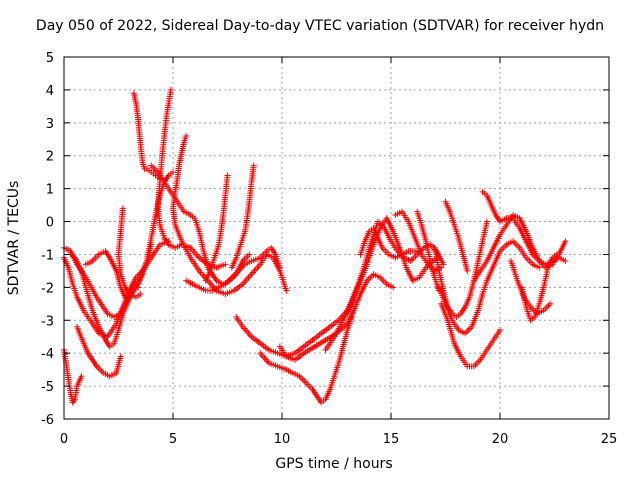 This screenshot has width=640, height=480. Describe the element at coordinates (50, 91) in the screenshot. I see `y-tick-label: 4` at that location.